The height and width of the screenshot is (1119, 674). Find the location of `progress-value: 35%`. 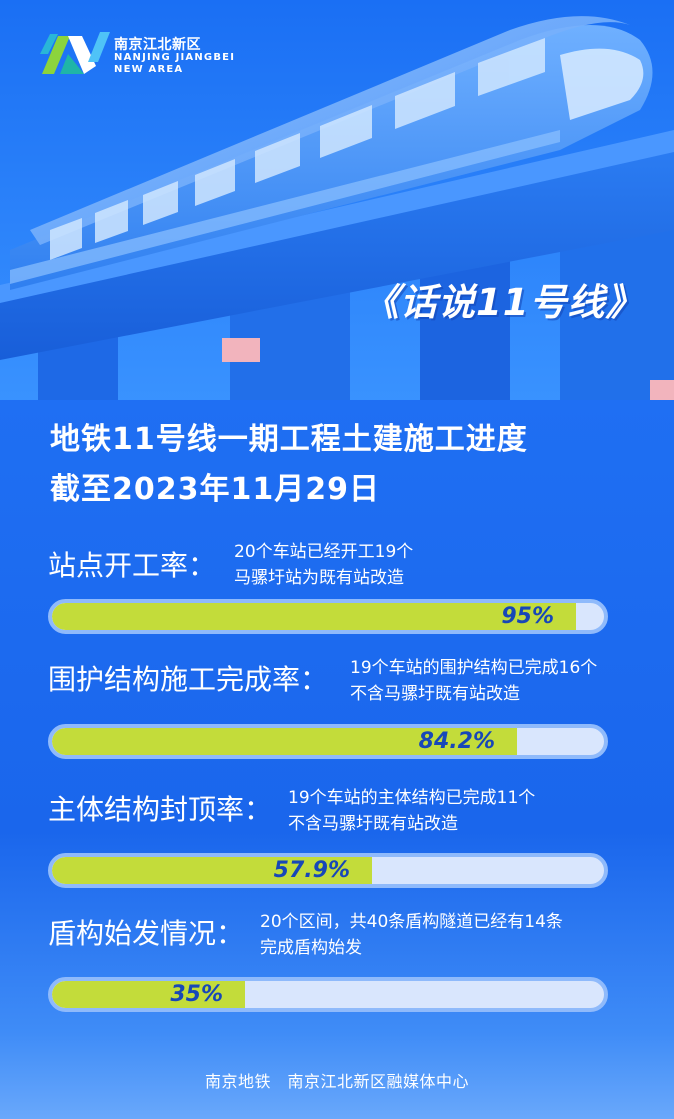

progress-value: 35% is located at coordinates (196, 994).